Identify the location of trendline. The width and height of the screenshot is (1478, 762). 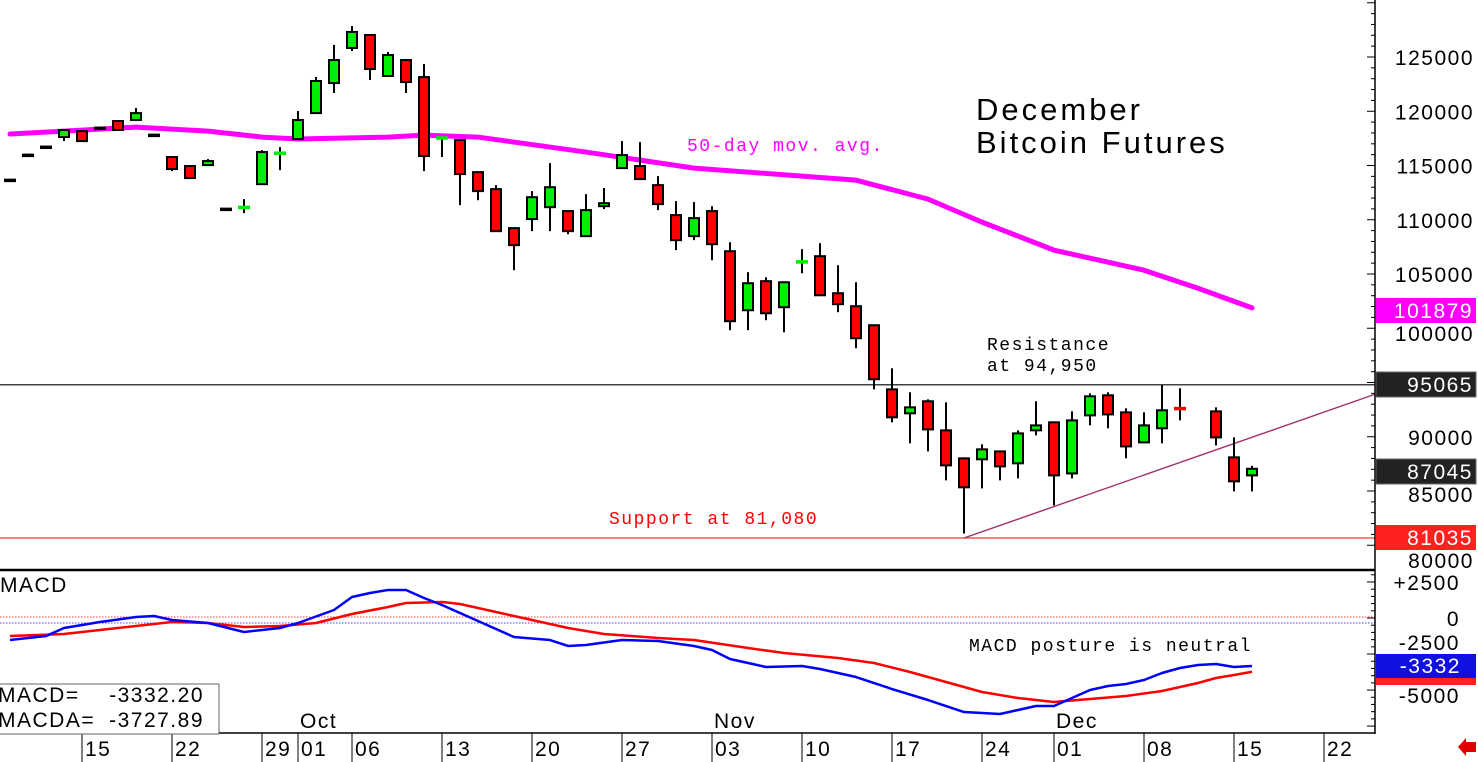
(1169, 466).